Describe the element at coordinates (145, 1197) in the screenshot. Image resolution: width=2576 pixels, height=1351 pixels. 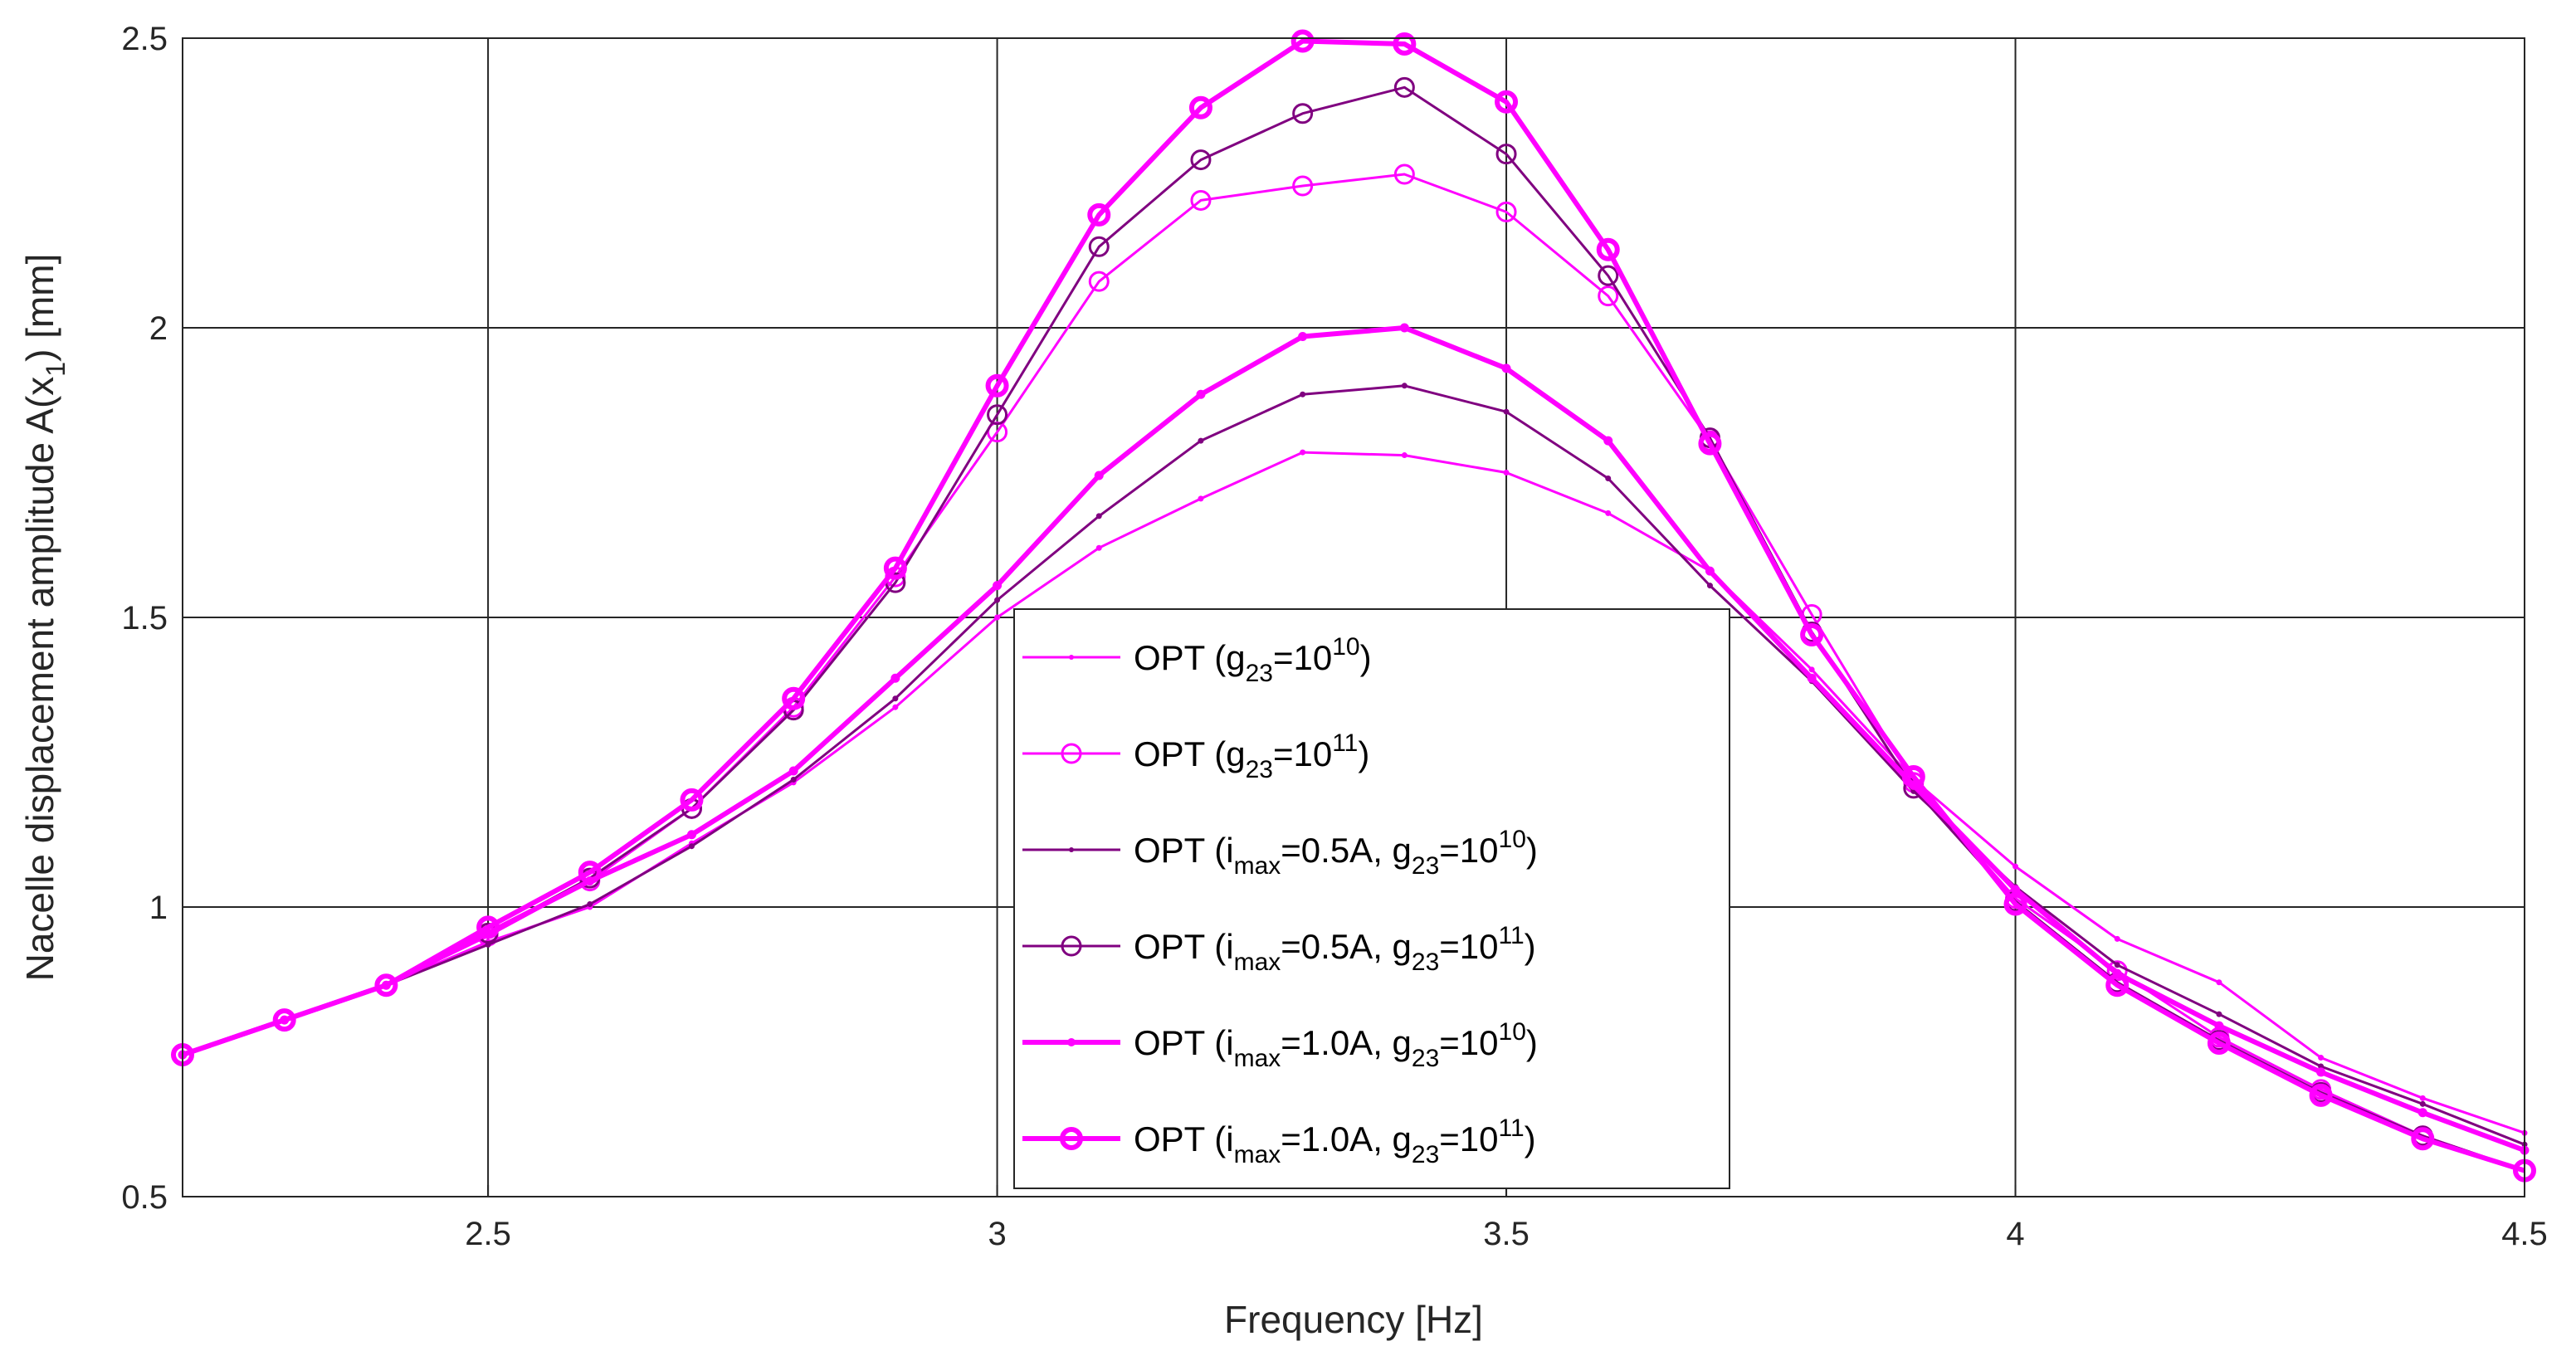
I see `y-tick-label: 0.5` at that location.